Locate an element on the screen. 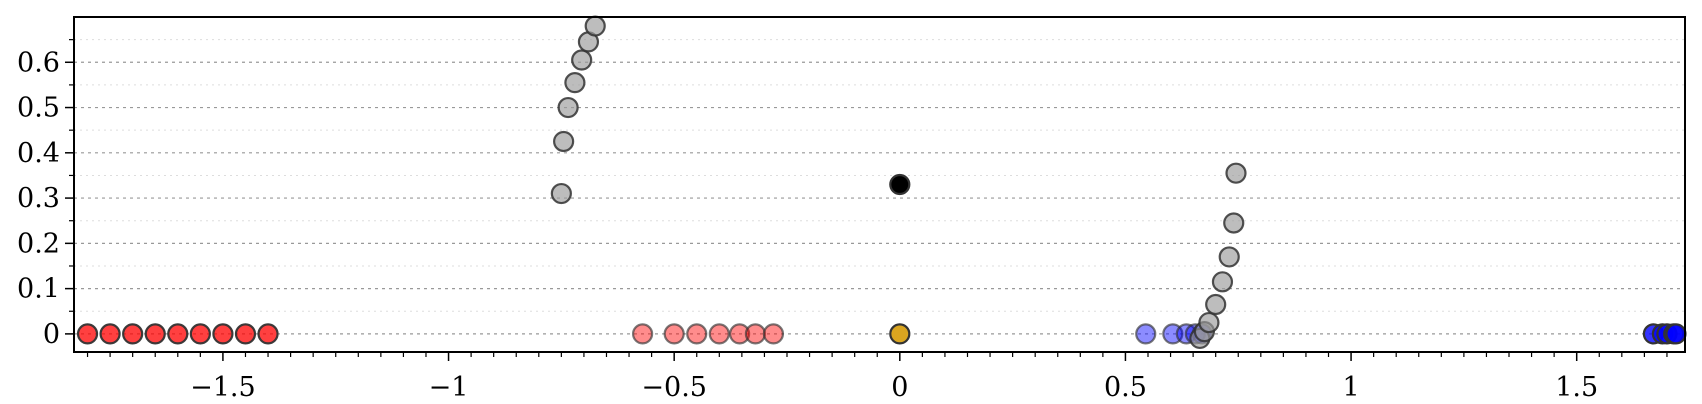 This screenshot has width=1702, height=404. y-tick-label: 0.1 is located at coordinates (38, 289).